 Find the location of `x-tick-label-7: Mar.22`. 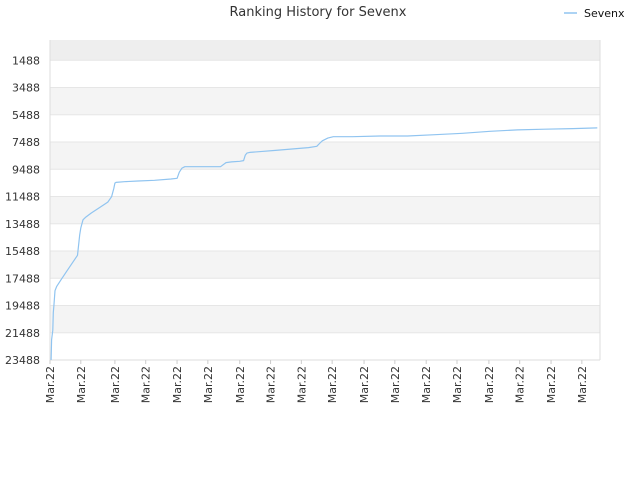

x-tick-label-7: Mar.22 is located at coordinates (271, 384).